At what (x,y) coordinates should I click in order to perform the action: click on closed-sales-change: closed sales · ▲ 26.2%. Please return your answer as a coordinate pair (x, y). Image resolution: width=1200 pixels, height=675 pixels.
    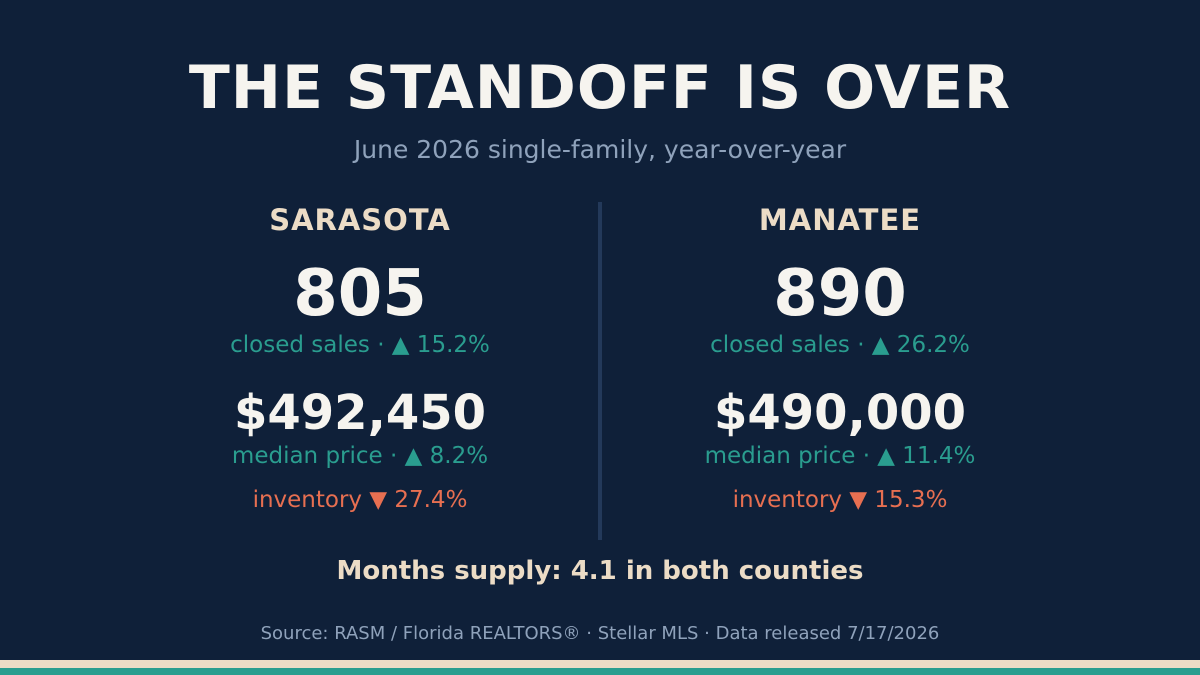
    Looking at the image, I should click on (840, 345).